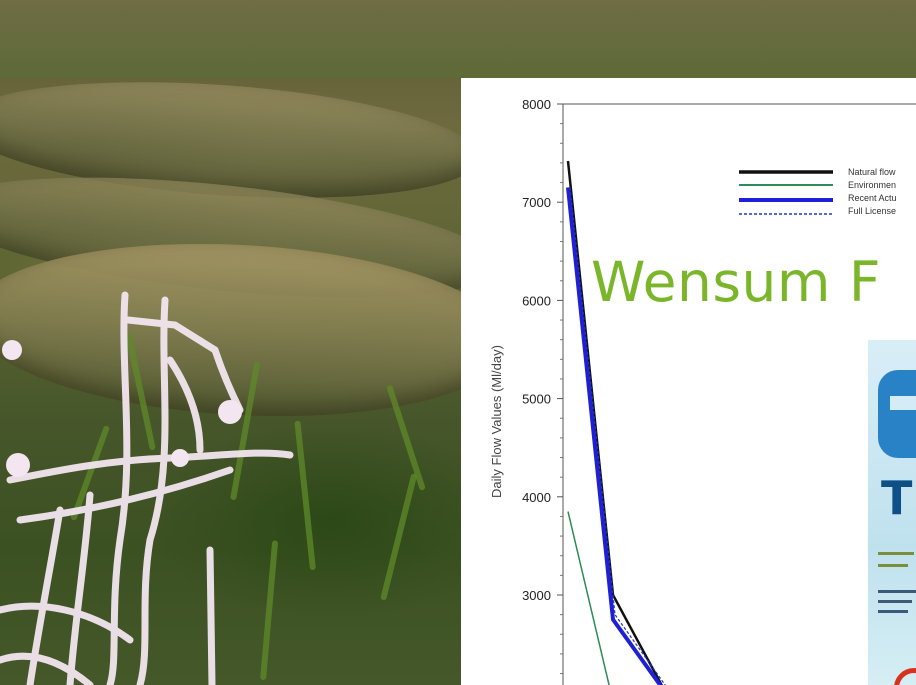 This screenshot has height=685, width=916. Describe the element at coordinates (536, 104) in the screenshot. I see `y-tick-label: 8000` at that location.